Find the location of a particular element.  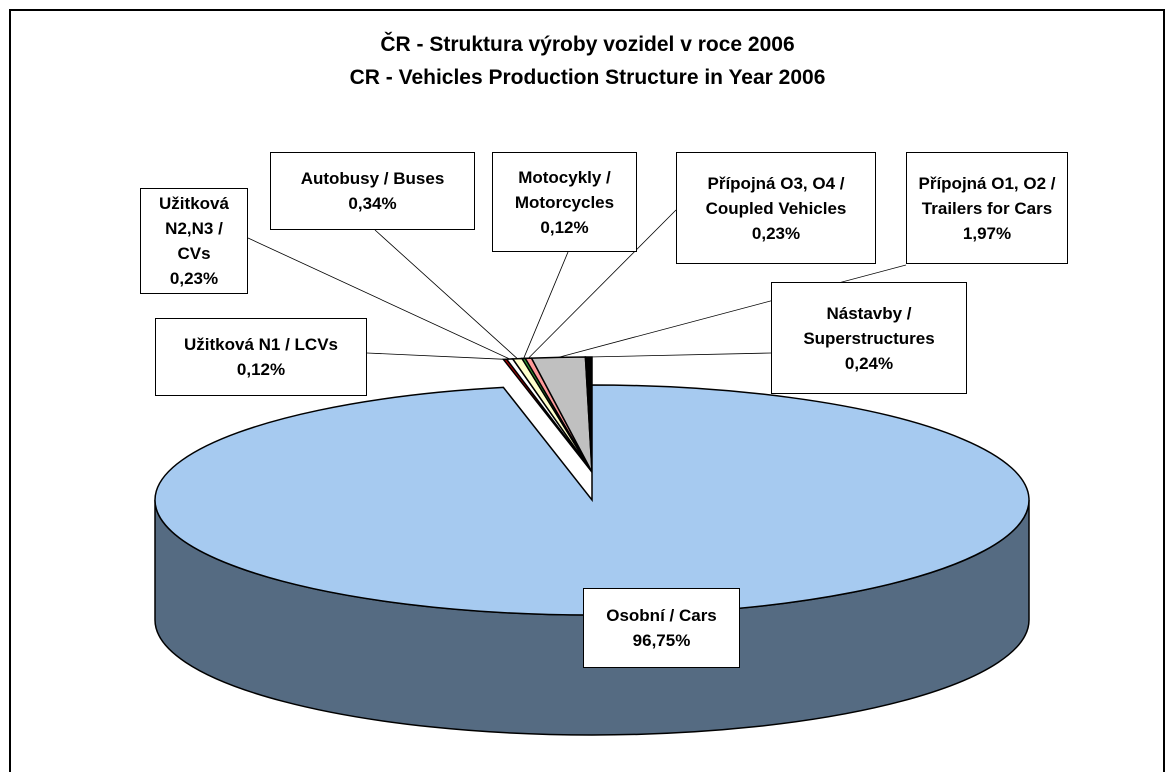

data-label: Užitková N2,N3 / CVs 0,23% is located at coordinates (194, 241).